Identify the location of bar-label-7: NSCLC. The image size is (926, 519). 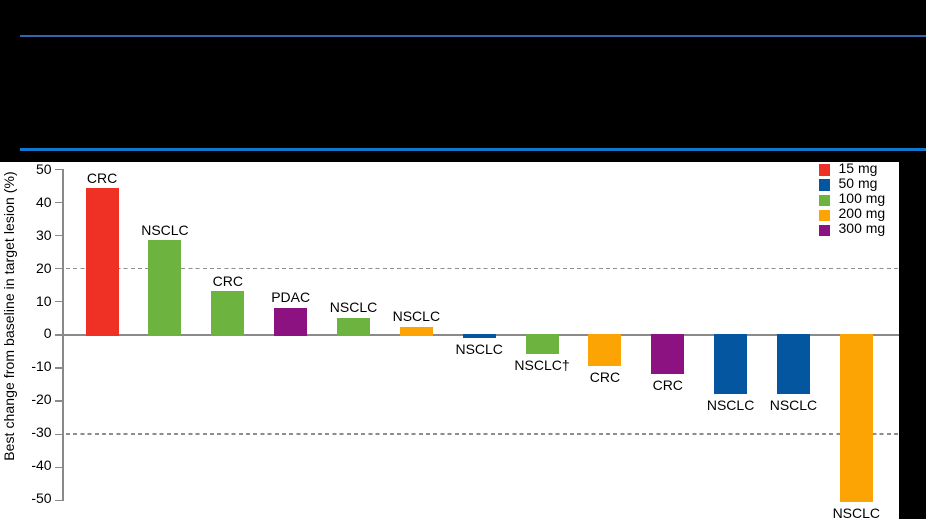
(479, 348).